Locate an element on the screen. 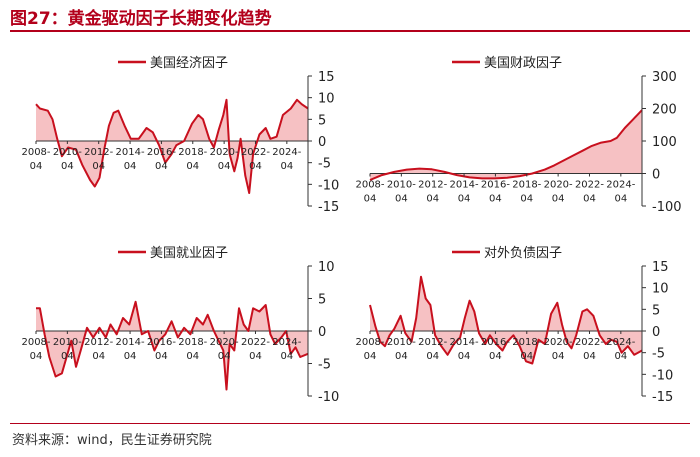 The image size is (700, 457). y-tick-label: 300 is located at coordinates (664, 77).